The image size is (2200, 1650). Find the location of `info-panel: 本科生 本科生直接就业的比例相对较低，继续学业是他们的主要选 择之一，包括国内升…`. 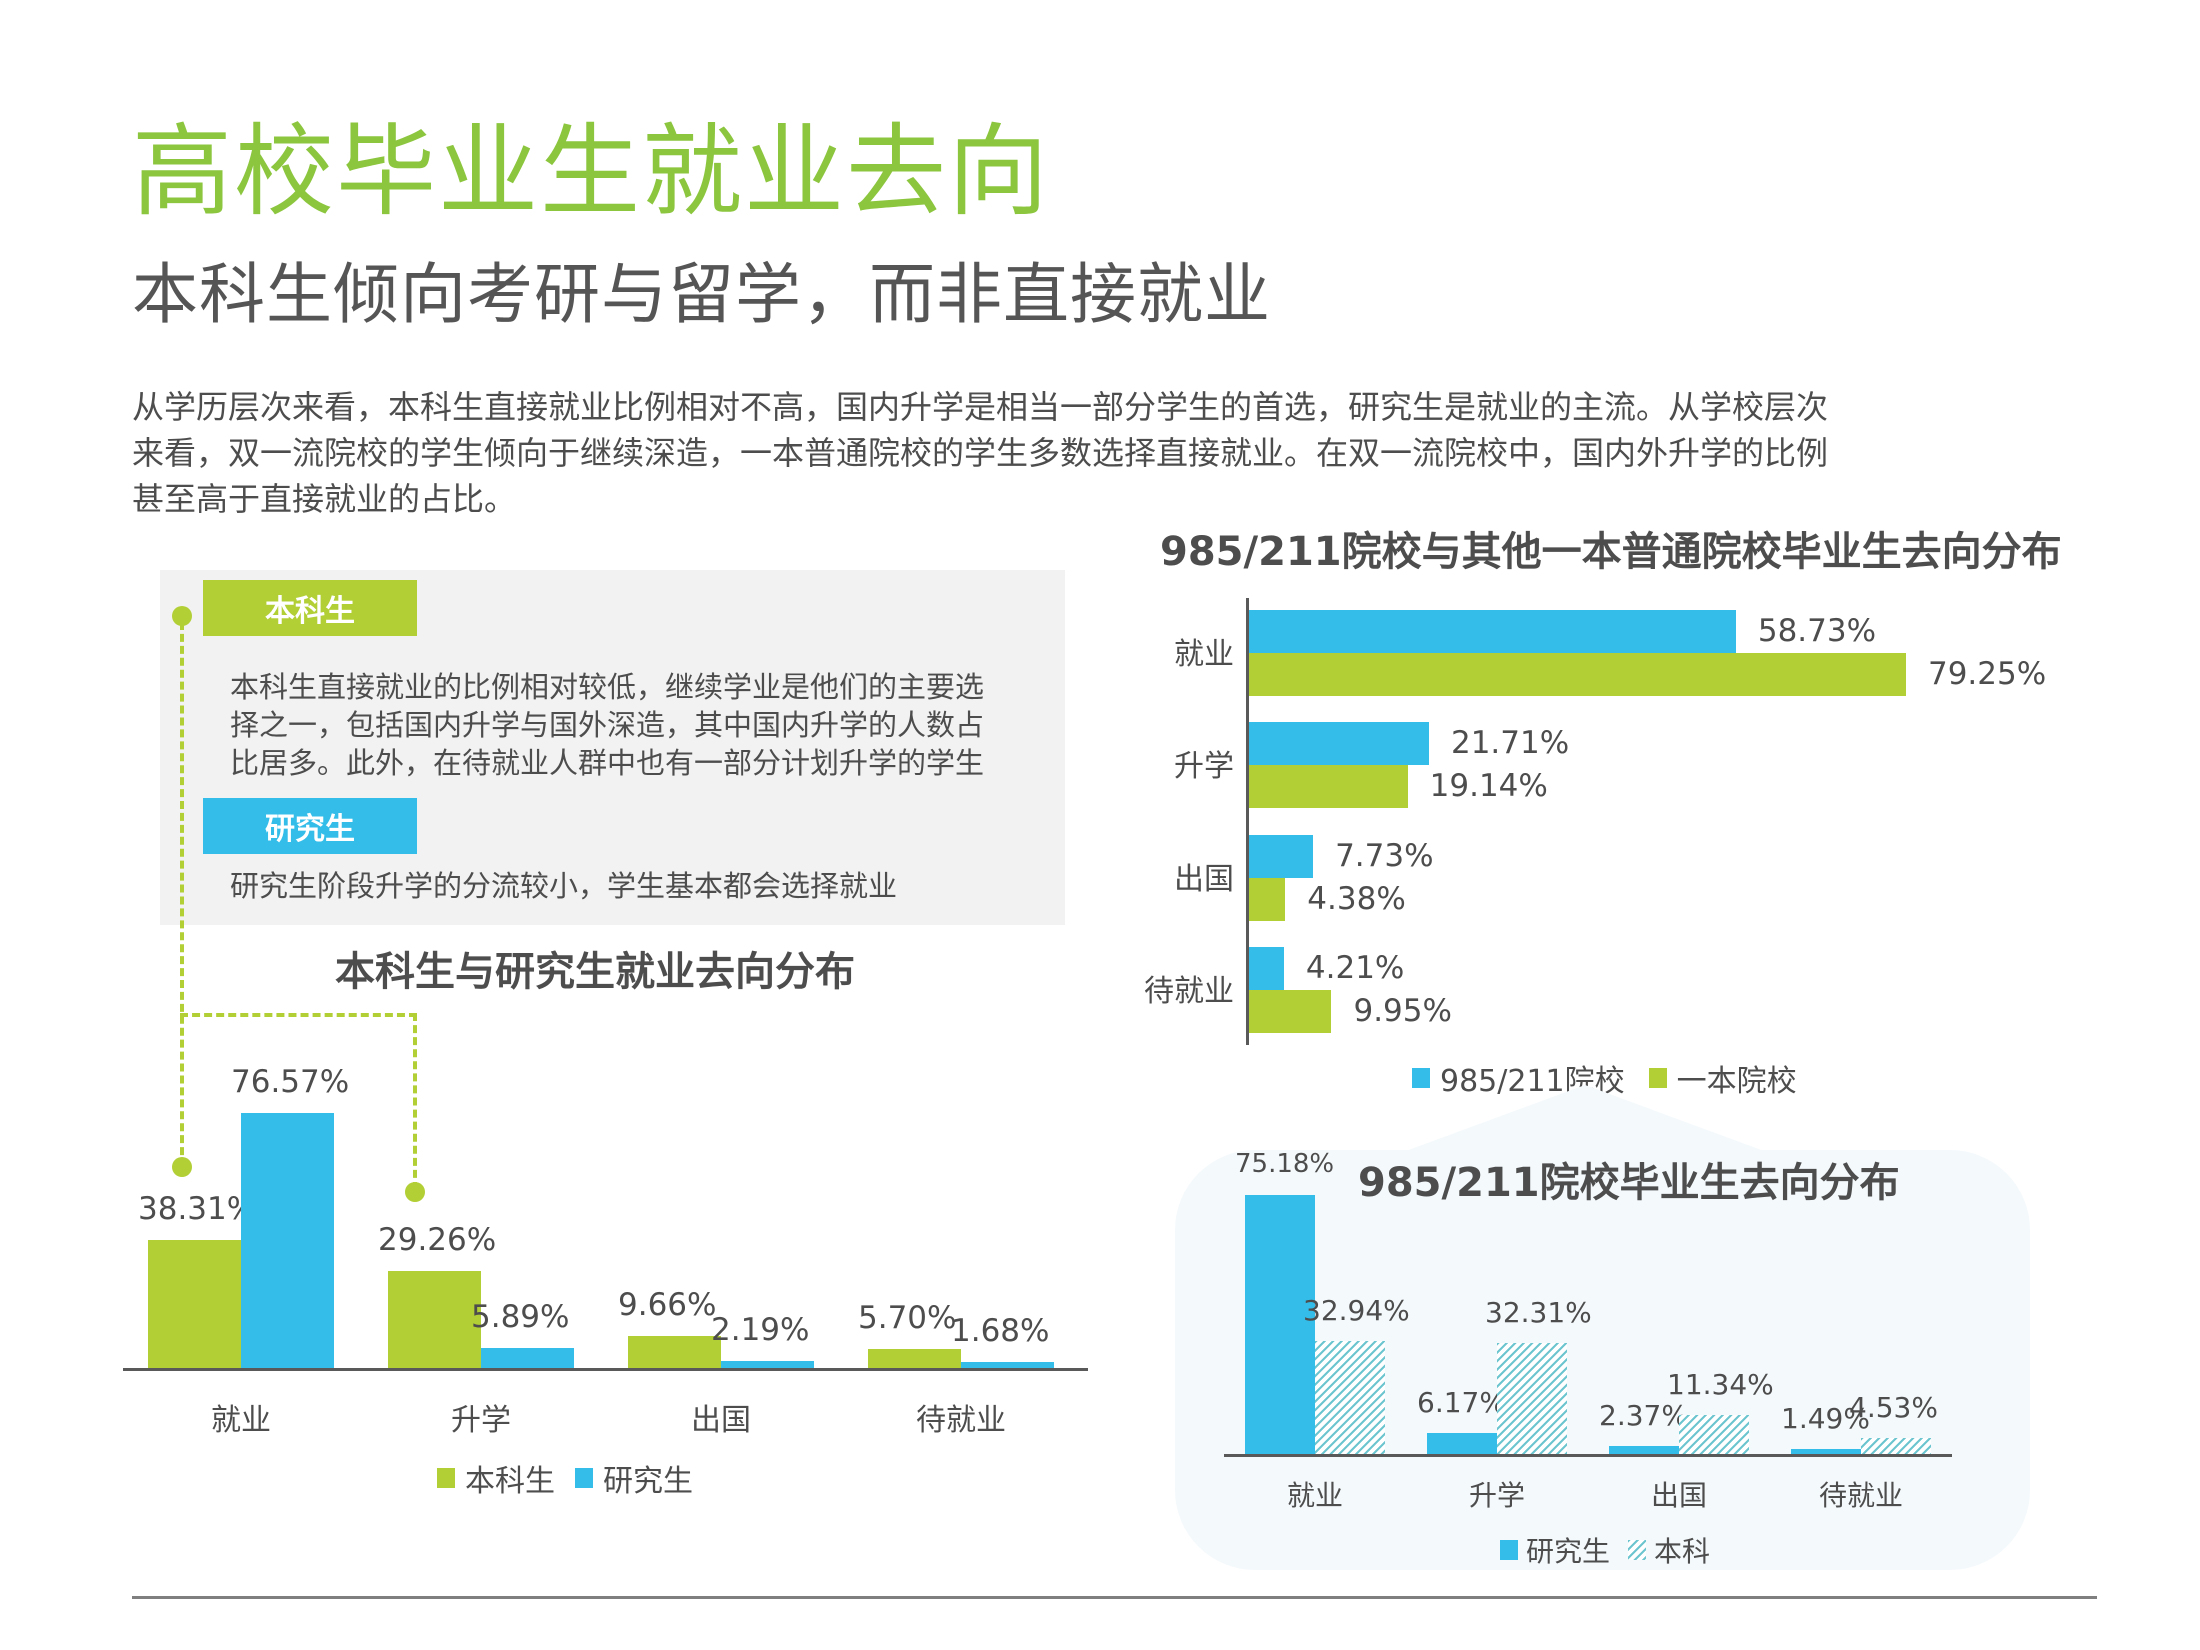

info-panel: 本科生 本科生直接就业的比例相对较低，继续学业是他们的主要选 择之一，包括国内升… is located at coordinates (612, 747).